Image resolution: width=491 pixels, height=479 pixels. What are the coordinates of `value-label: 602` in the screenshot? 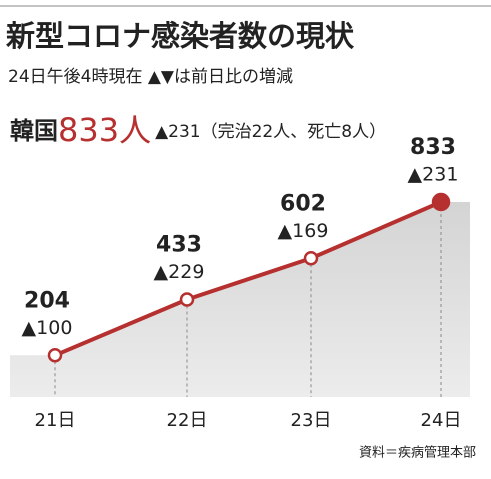 It's located at (303, 203).